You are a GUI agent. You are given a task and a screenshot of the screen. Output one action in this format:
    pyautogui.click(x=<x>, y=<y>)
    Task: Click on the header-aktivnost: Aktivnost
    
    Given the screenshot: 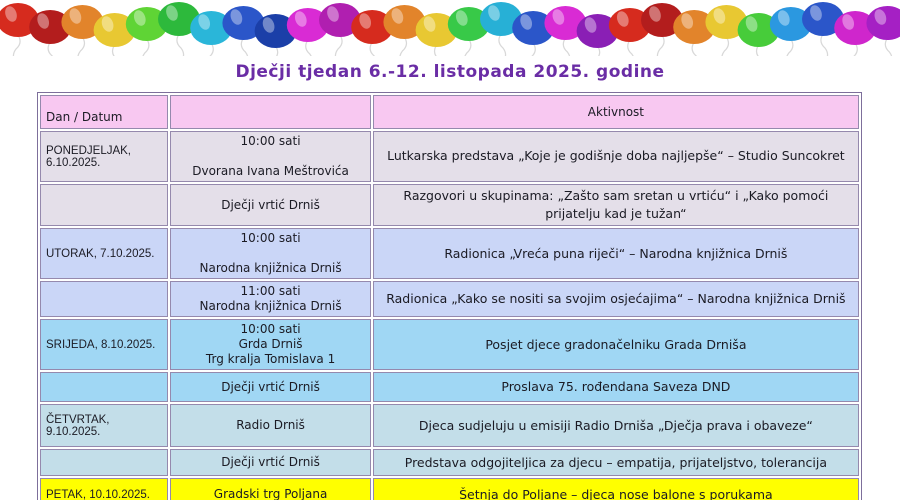 What is the action you would take?
    pyautogui.click(x=615, y=112)
    